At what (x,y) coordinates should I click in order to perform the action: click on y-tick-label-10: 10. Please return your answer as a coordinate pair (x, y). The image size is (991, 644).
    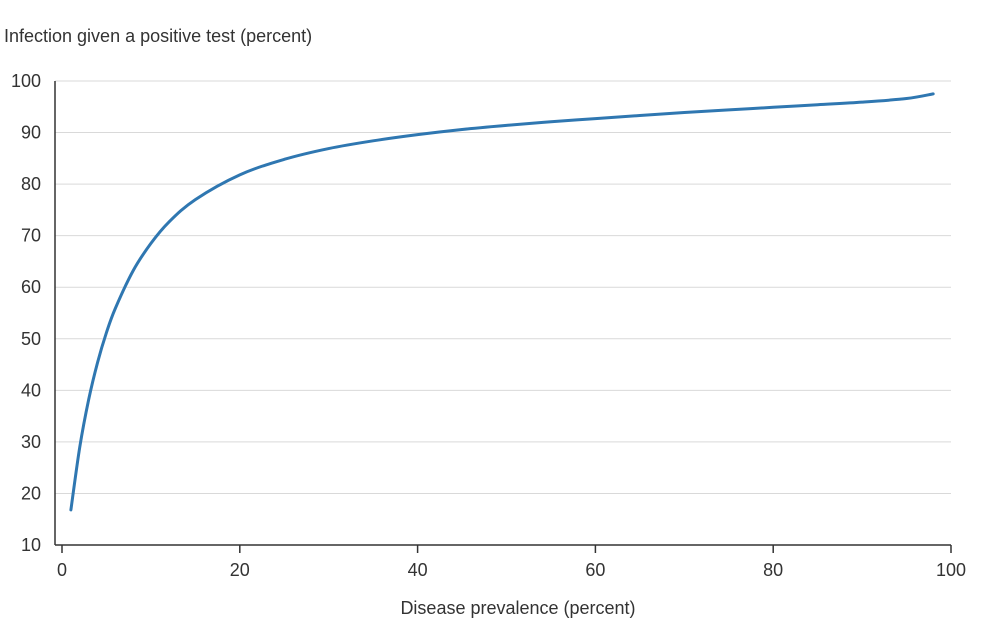
    Looking at the image, I should click on (31, 545).